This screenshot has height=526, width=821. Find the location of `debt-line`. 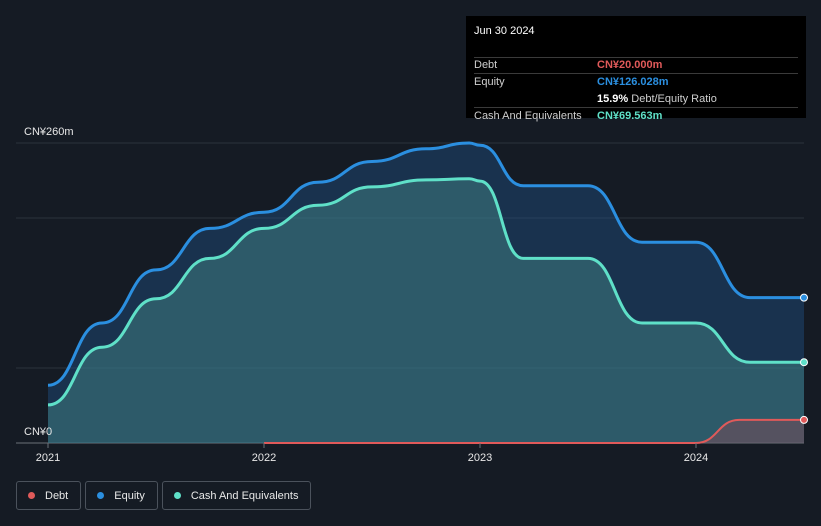

debt-line is located at coordinates (534, 431).